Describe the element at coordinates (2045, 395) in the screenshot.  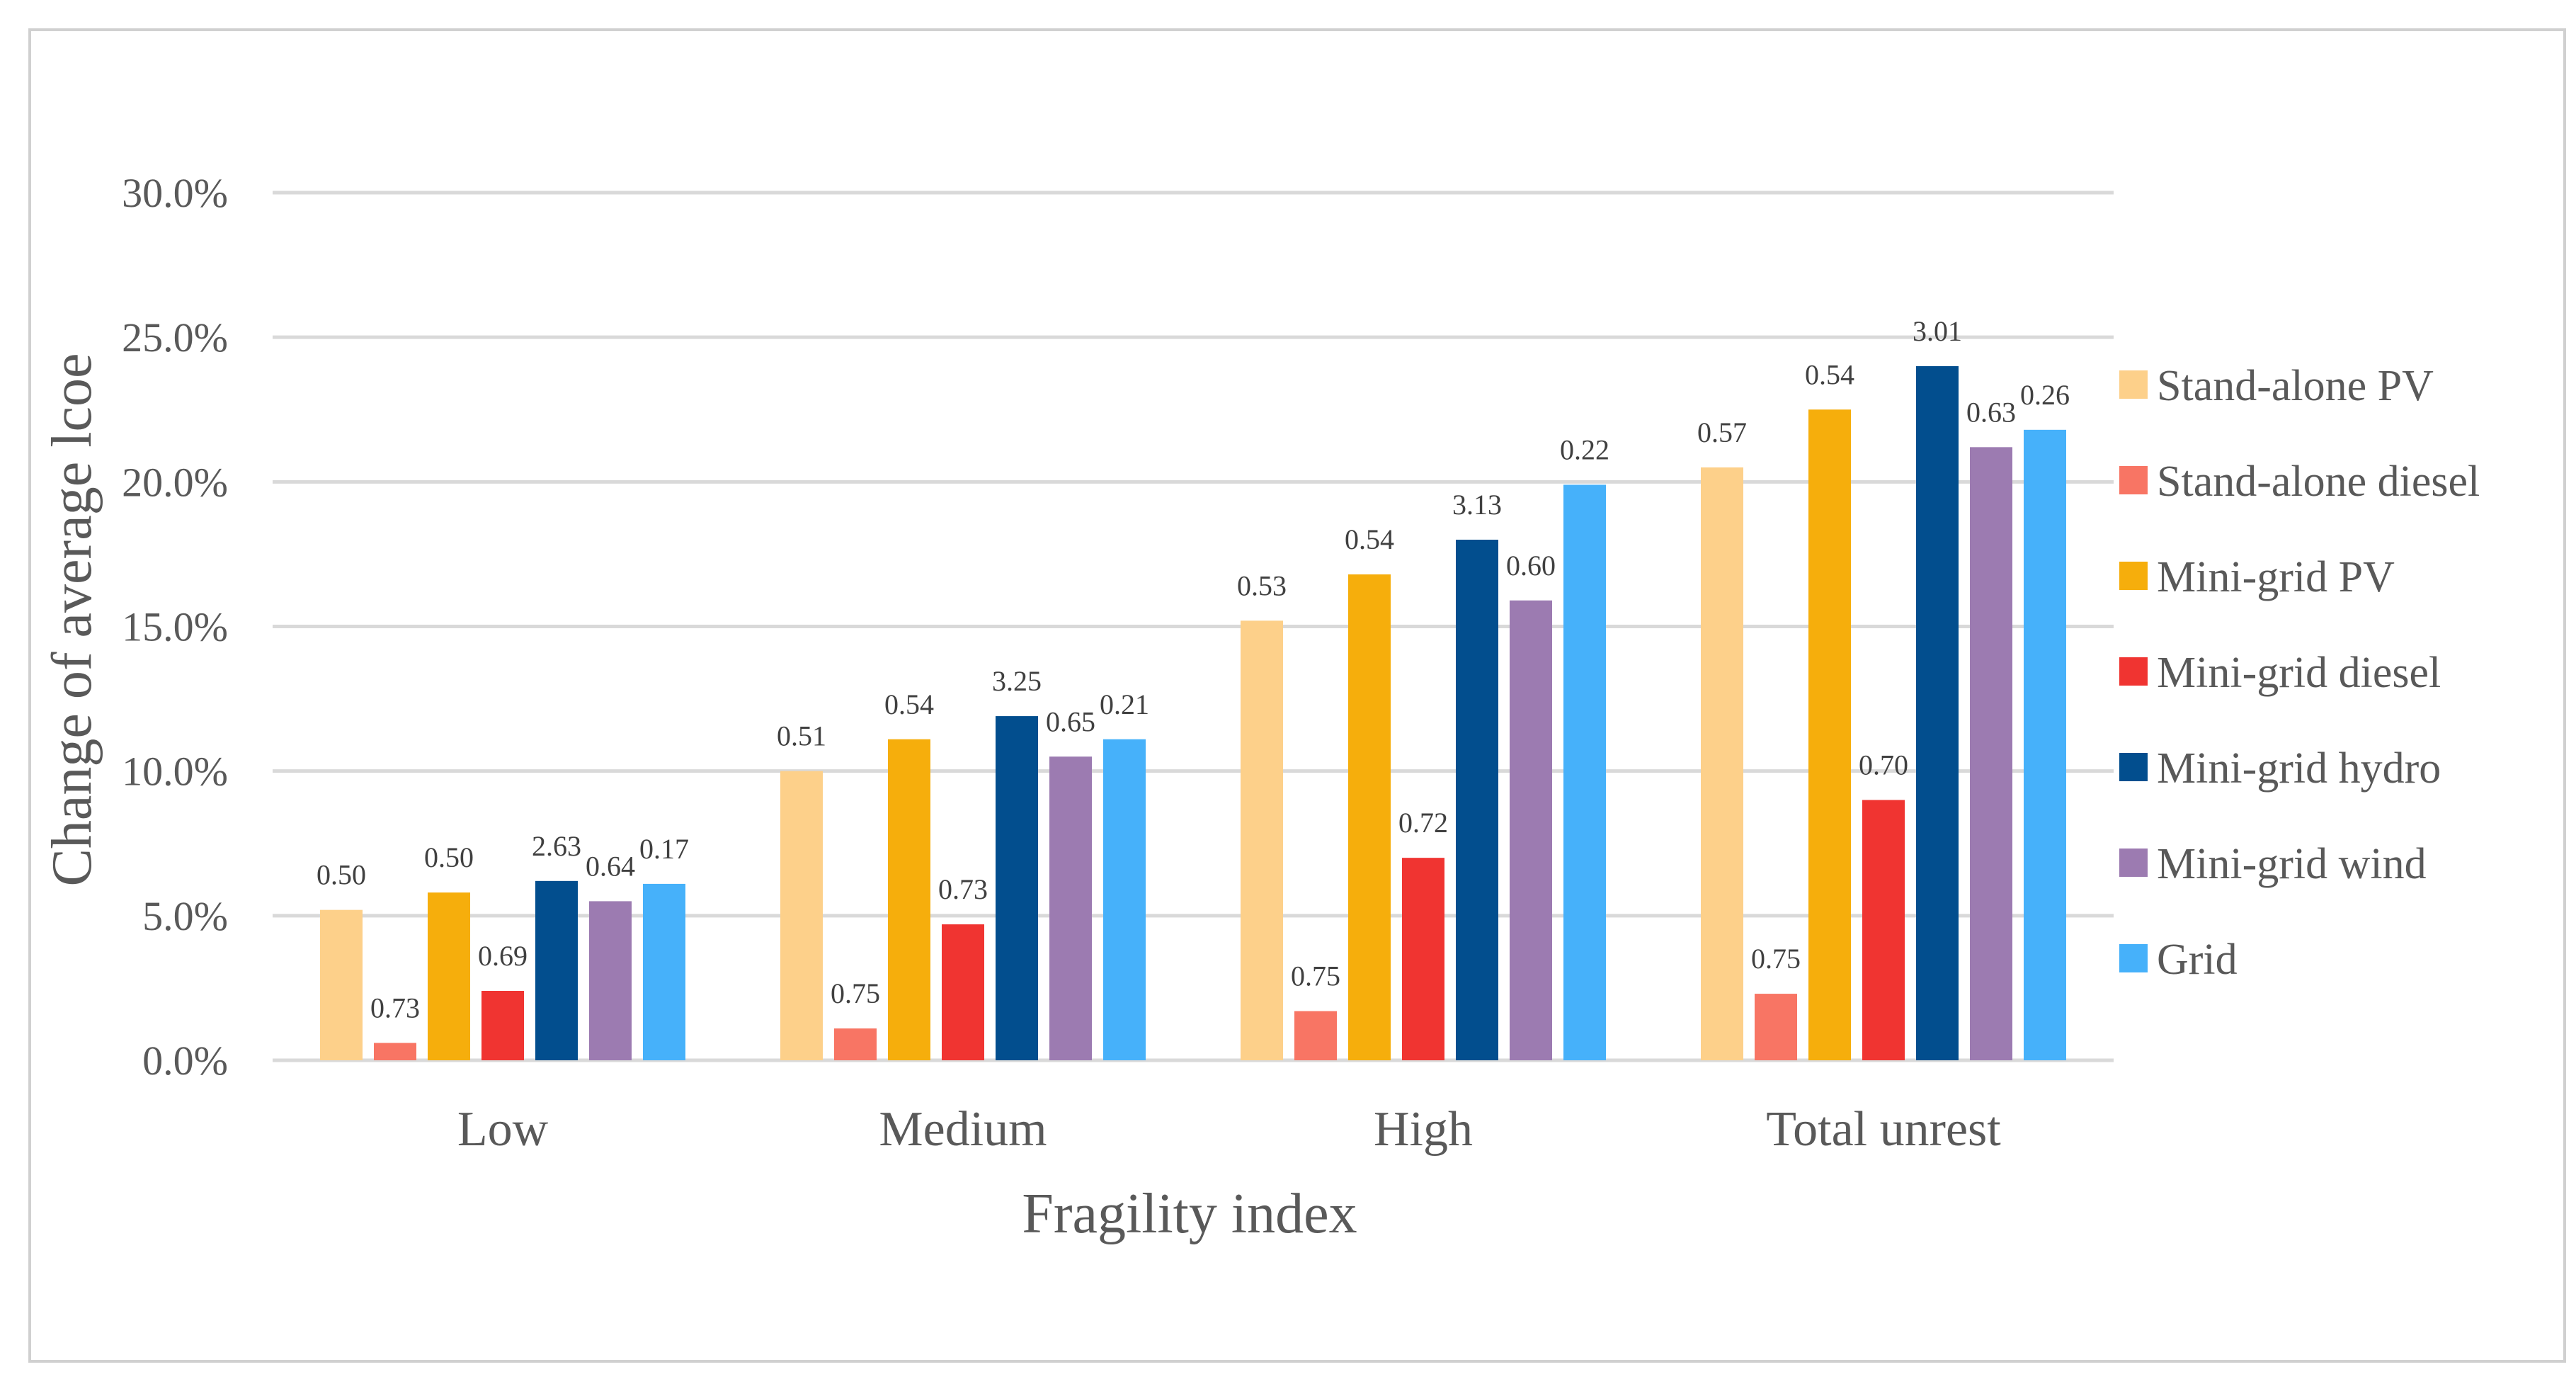
I see `data-label: 0.26` at that location.